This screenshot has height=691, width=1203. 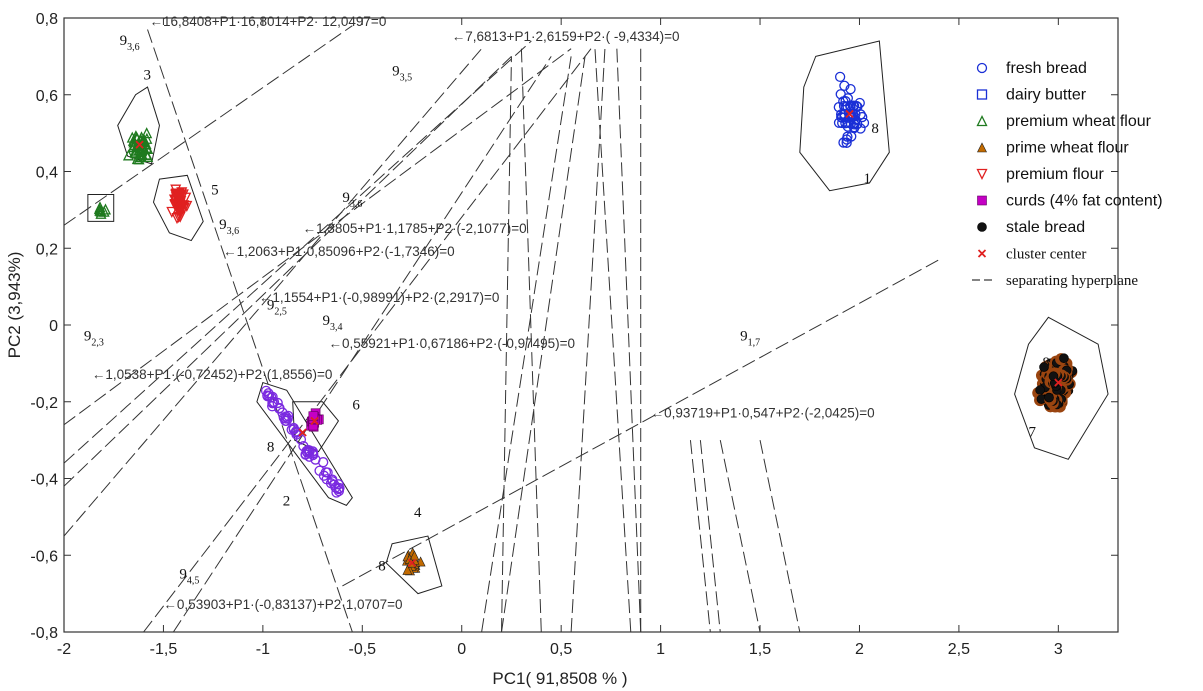 I want to click on hyperplane-index-subscript: 2,5, so click(x=280, y=312).